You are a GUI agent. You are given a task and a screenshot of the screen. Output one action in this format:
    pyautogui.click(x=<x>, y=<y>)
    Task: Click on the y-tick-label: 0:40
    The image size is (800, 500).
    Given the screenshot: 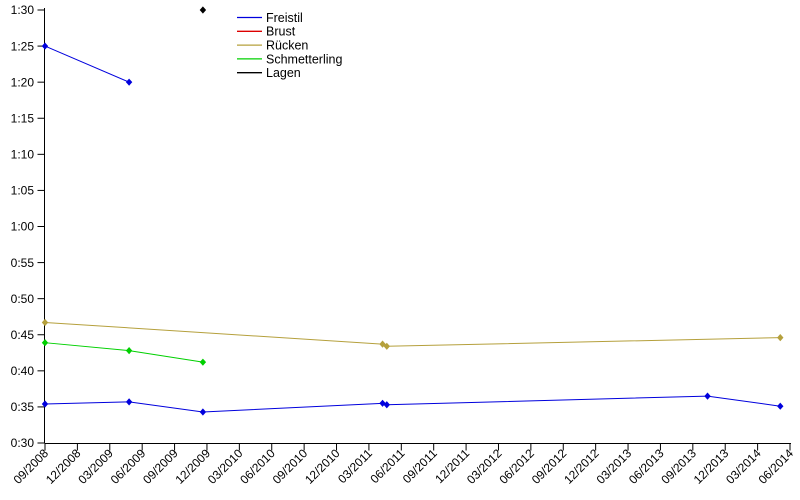 What is the action you would take?
    pyautogui.click(x=23, y=371)
    